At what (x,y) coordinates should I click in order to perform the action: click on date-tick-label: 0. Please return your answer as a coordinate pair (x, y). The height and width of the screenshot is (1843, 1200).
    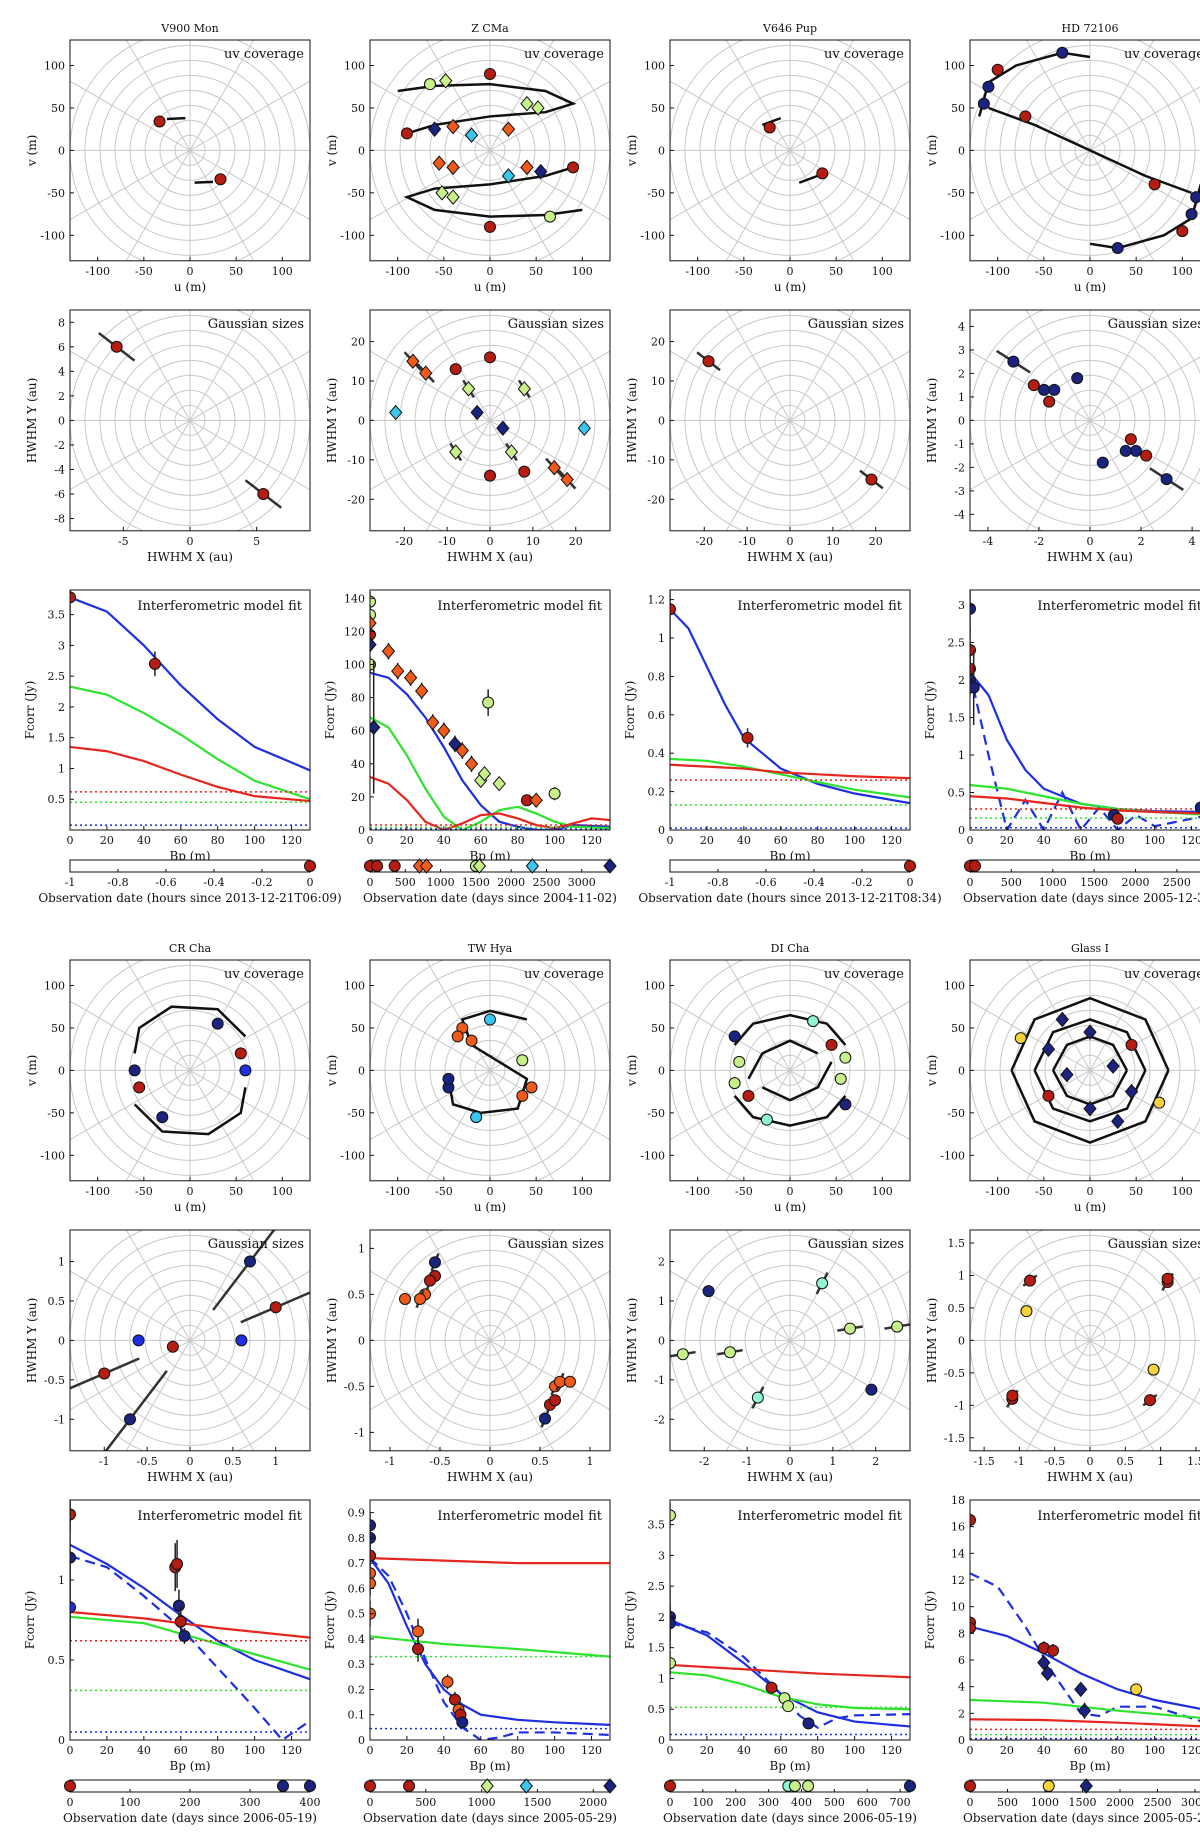
    Looking at the image, I should click on (370, 1802).